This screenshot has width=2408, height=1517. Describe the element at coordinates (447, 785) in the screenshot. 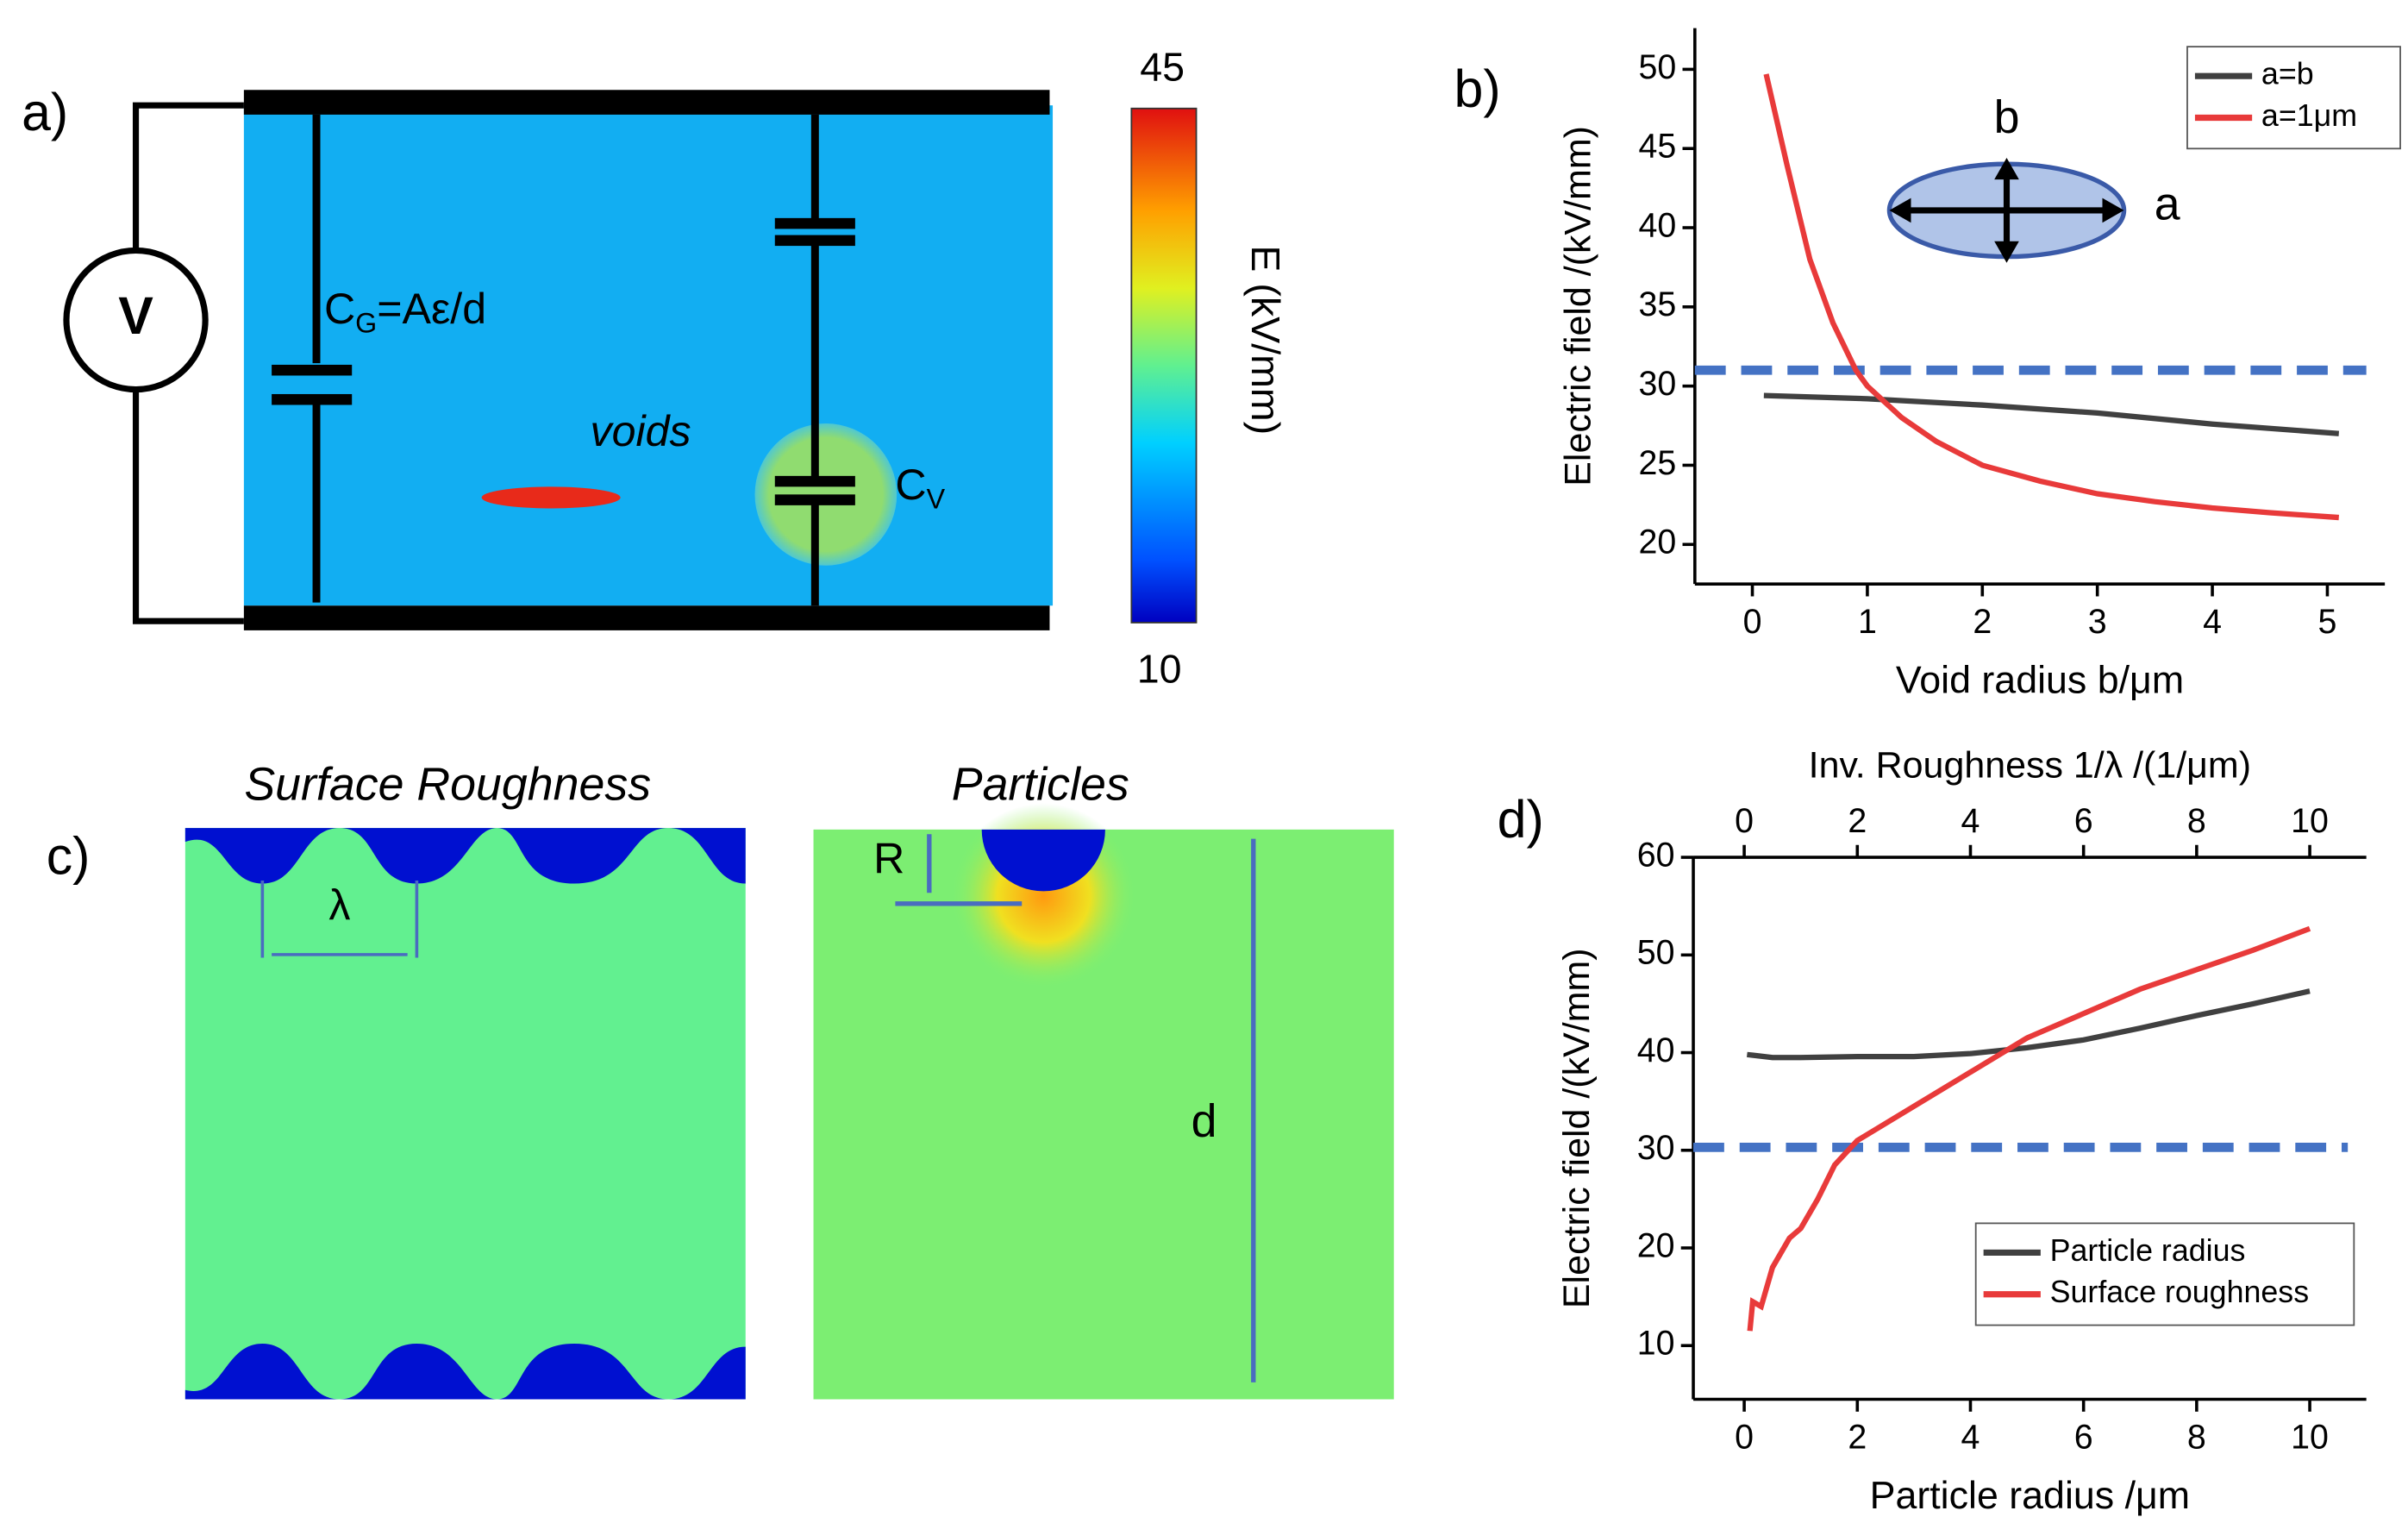

I see `image-title: Surface Roughness` at that location.